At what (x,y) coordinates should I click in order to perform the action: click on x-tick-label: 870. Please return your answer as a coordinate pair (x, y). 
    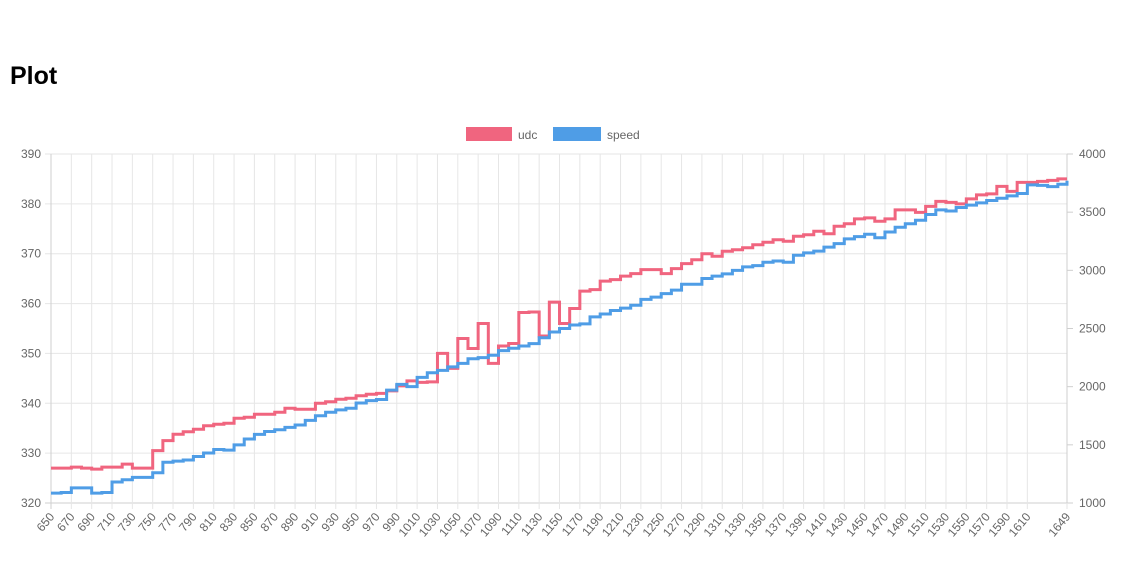
    Looking at the image, I should click on (269, 522).